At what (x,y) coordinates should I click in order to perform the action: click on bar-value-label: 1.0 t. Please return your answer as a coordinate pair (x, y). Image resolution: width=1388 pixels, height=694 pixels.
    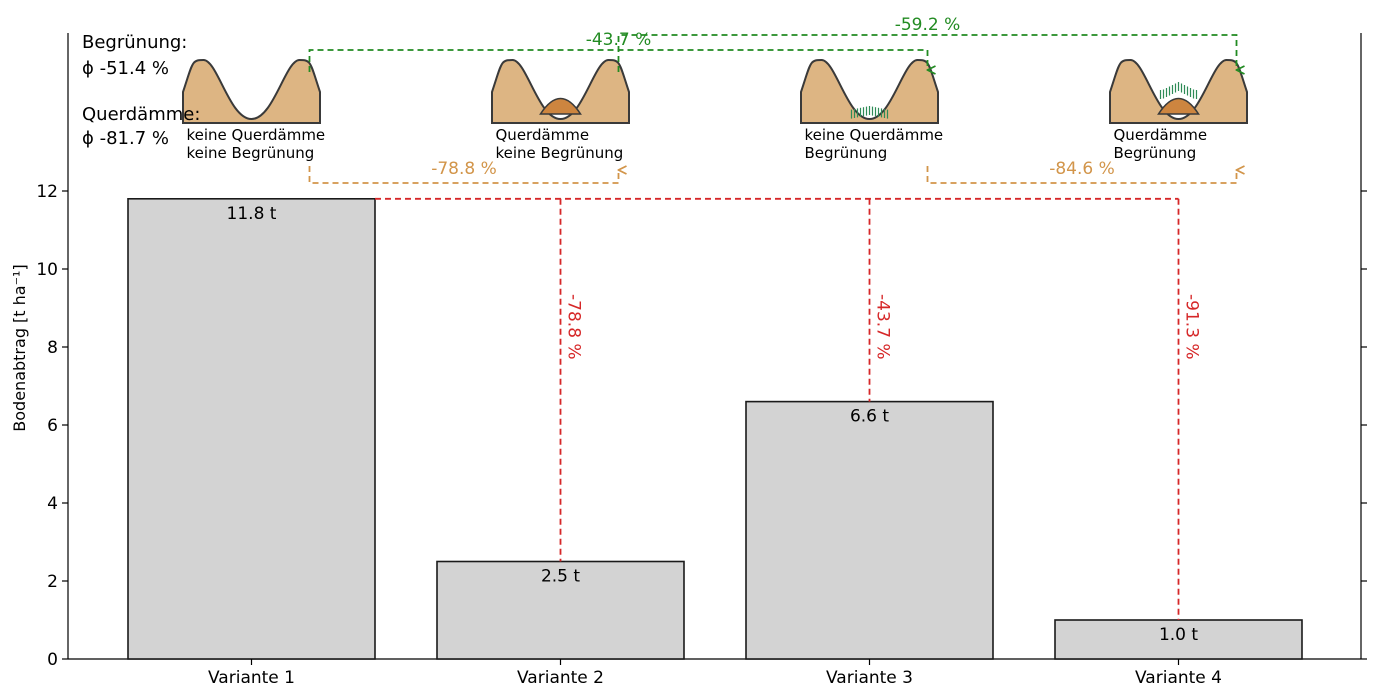
    Looking at the image, I should click on (1178, 635).